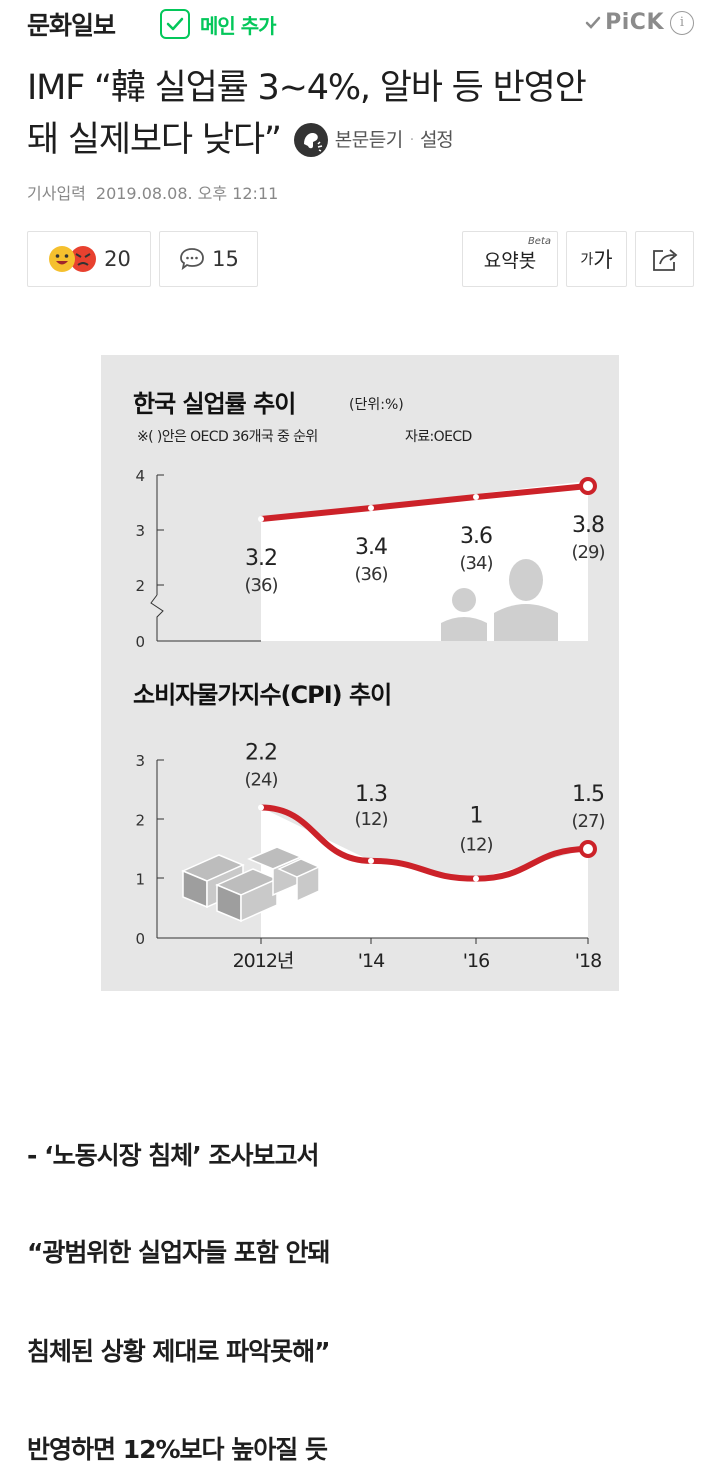 The height and width of the screenshot is (1473, 720). What do you see at coordinates (539, 241) in the screenshot?
I see `beta-badge: Beta` at bounding box center [539, 241].